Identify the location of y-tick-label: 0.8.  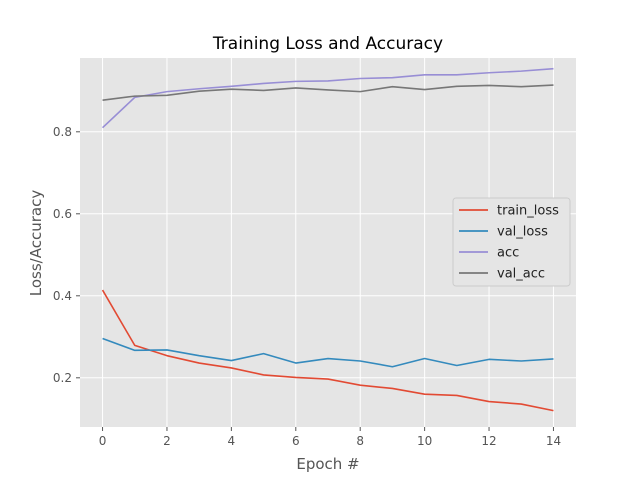
(62, 132).